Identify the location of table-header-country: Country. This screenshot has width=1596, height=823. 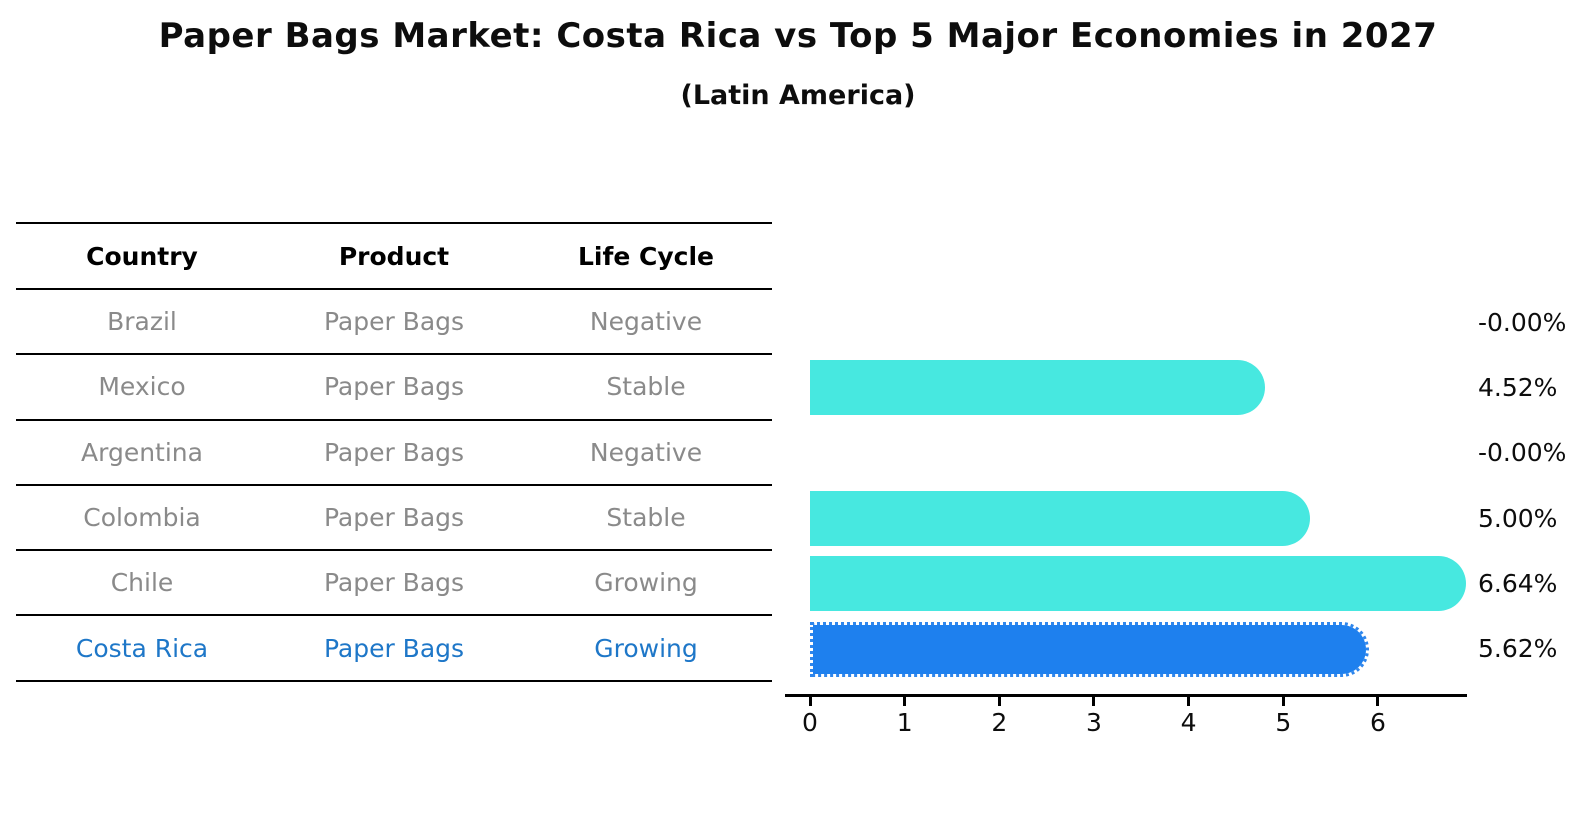
(142, 256).